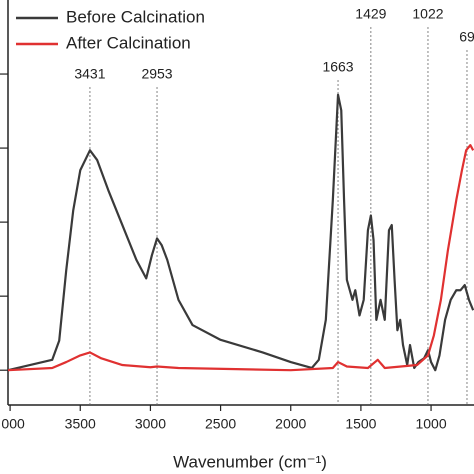 Image resolution: width=474 pixels, height=474 pixels. I want to click on x-tick-label: 1500, so click(360, 424).